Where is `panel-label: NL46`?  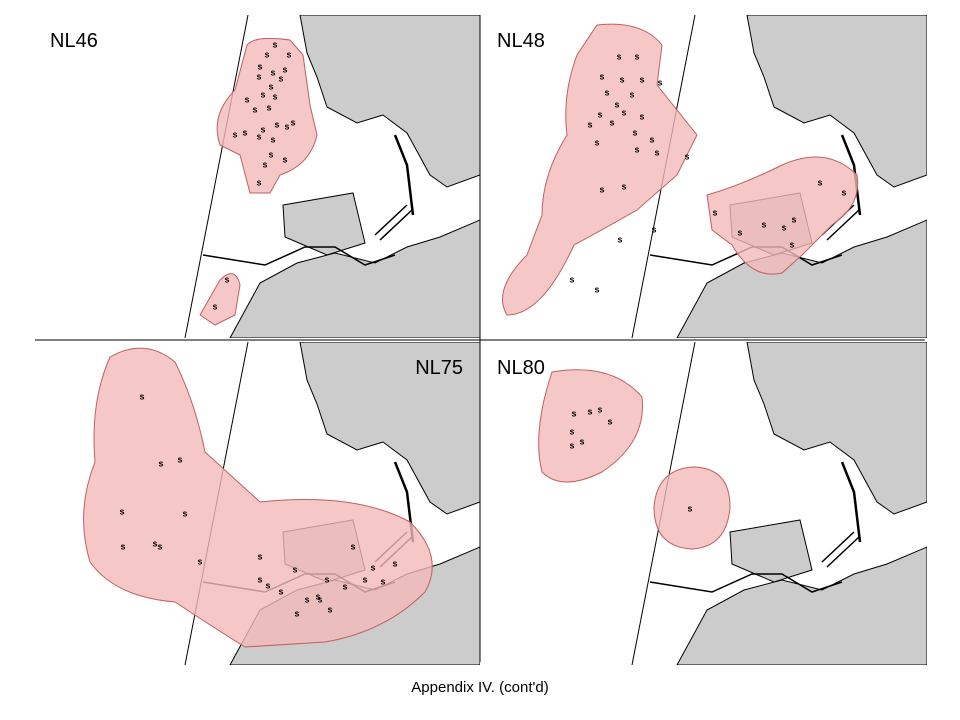 panel-label: NL46 is located at coordinates (74, 41).